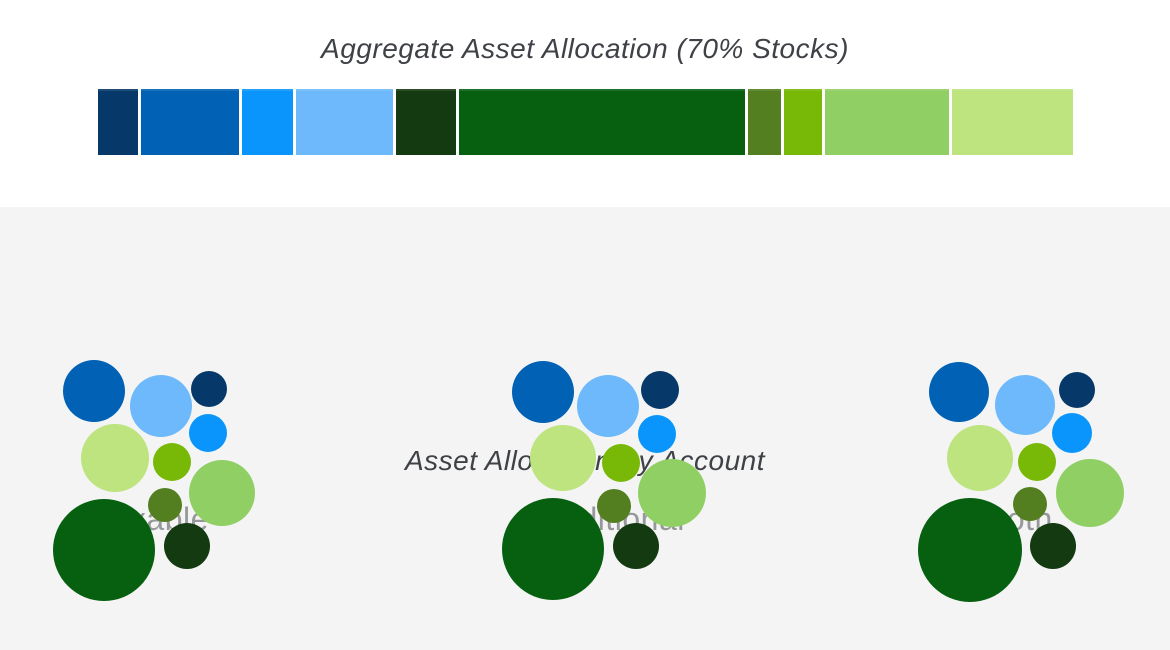 This screenshot has width=1170, height=650. I want to click on bar-segment-yellow-green, so click(803, 122).